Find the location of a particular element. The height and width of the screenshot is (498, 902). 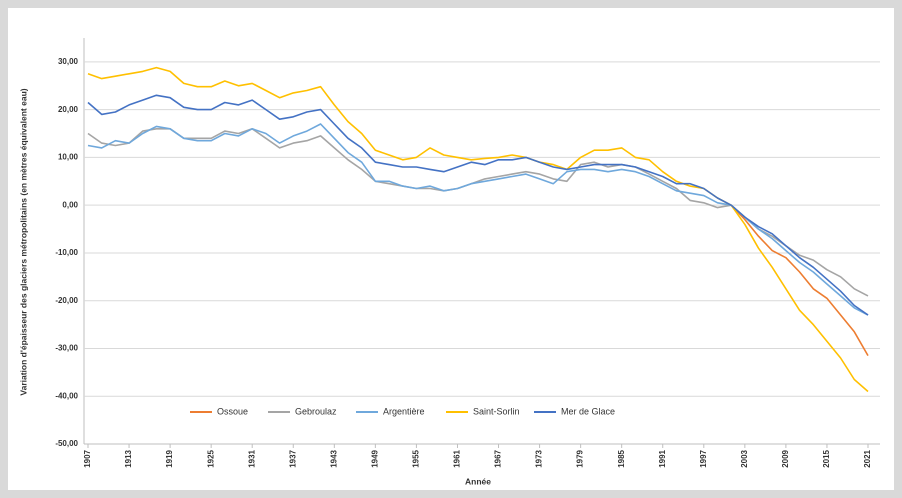

x-axis-title: Année is located at coordinates (478, 481).